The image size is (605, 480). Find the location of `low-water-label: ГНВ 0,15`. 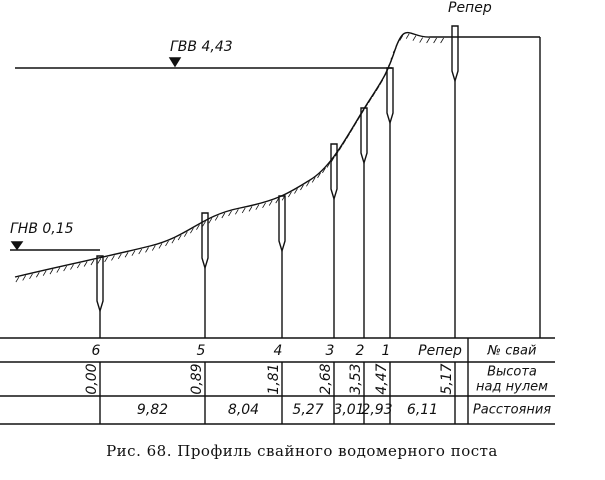

low-water-label: ГНВ 0,15 is located at coordinates (42, 229).